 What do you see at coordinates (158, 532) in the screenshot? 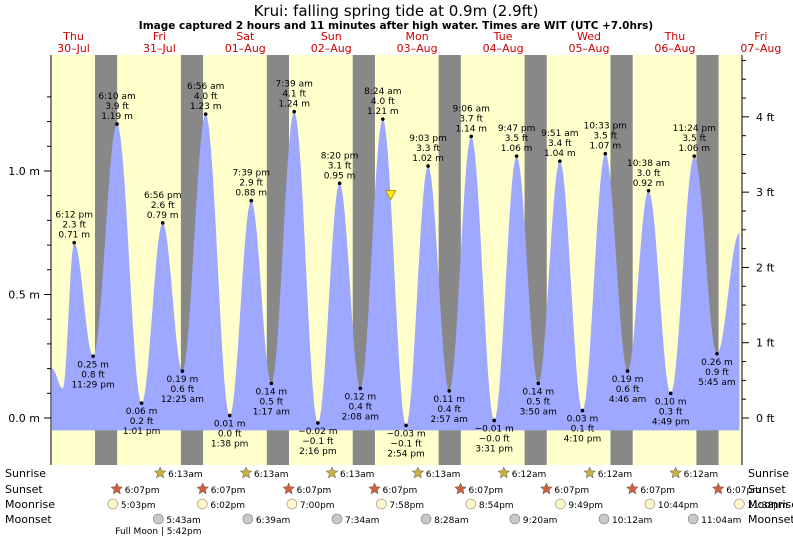
I see `full-moon-label: Full Moon | 5:42pm` at bounding box center [158, 532].